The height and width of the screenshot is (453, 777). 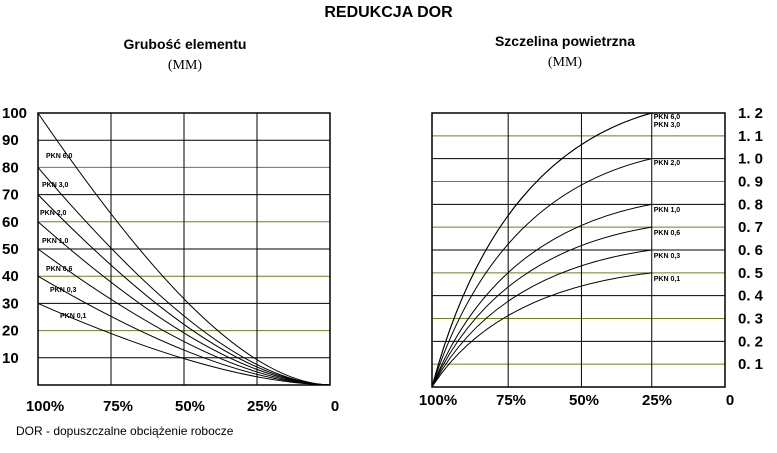 I want to click on right-y-tick-label: 0. 3, so click(x=750, y=319).